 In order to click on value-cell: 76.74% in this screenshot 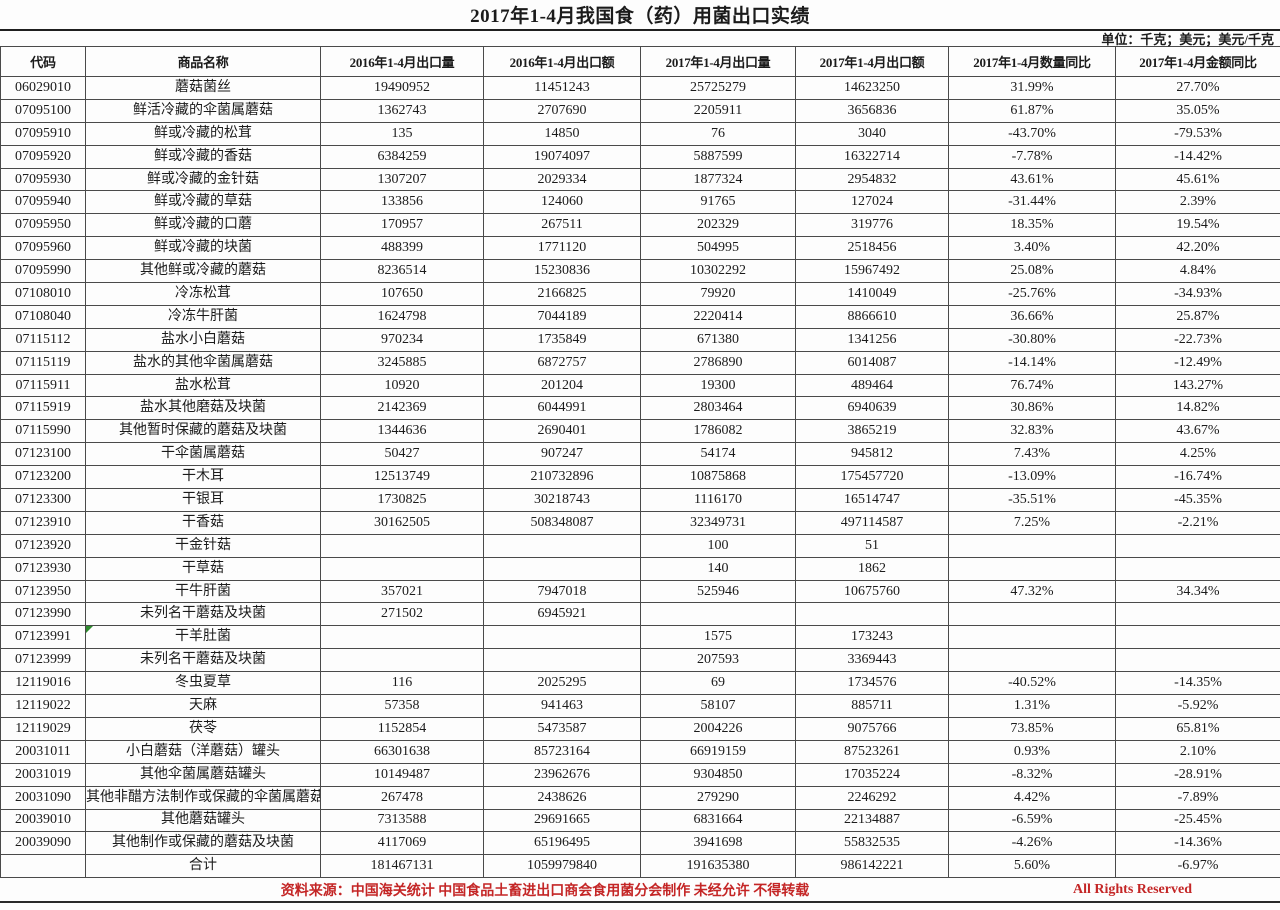, I will do `click(1032, 385)`.